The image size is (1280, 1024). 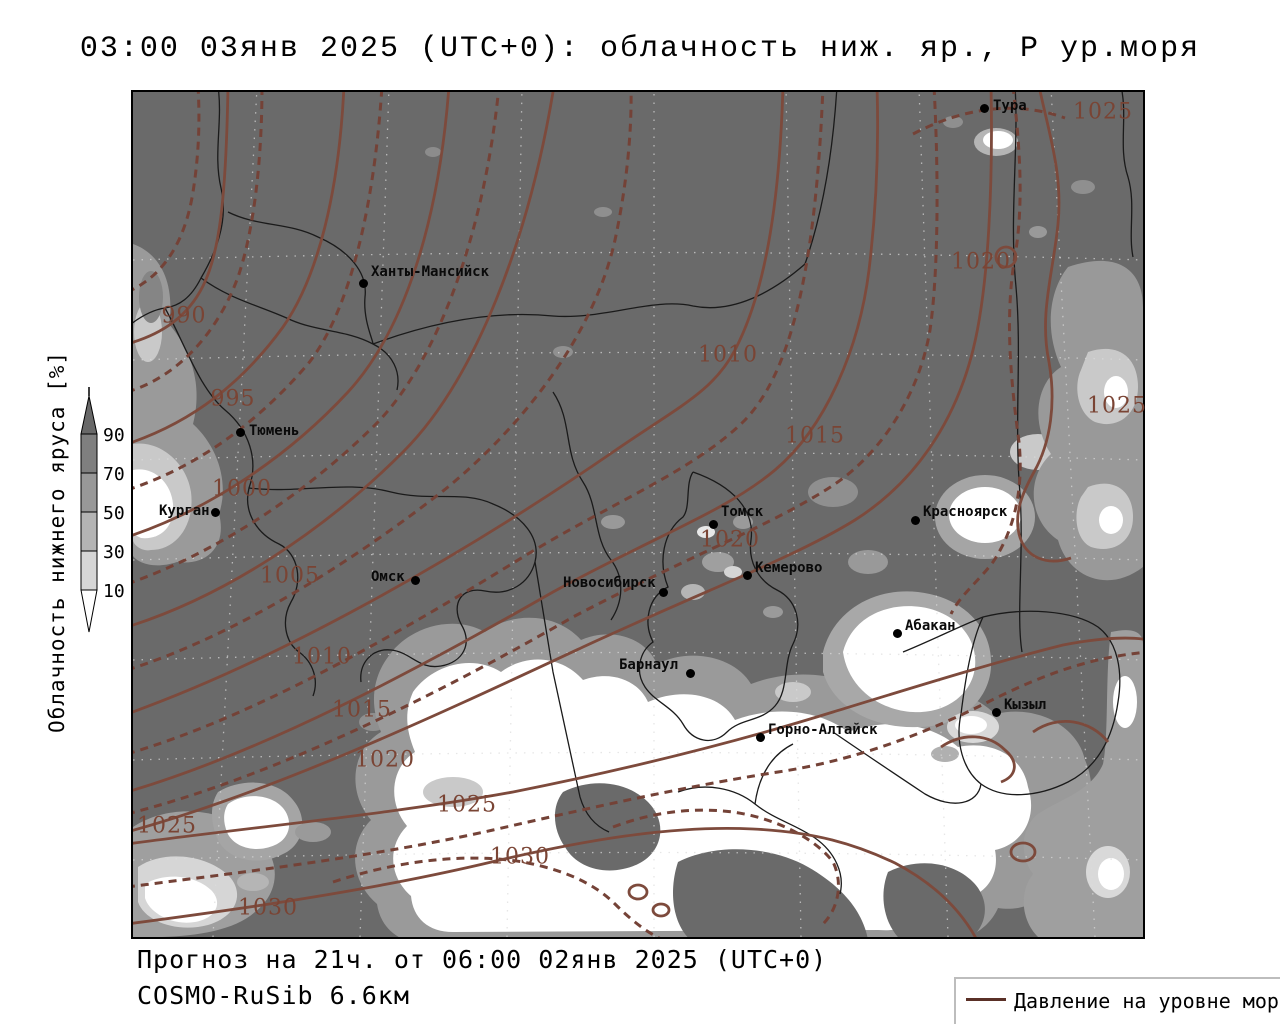 I want to click on colorbar-ticks: 90 70 50 30 10, so click(x=114, y=513).